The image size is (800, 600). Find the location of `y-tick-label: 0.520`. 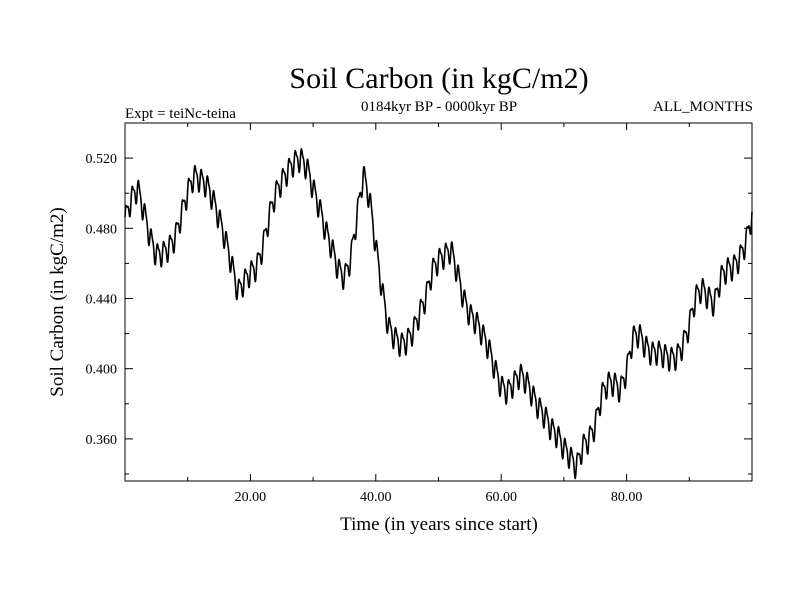

y-tick-label: 0.520 is located at coordinates (102, 159).